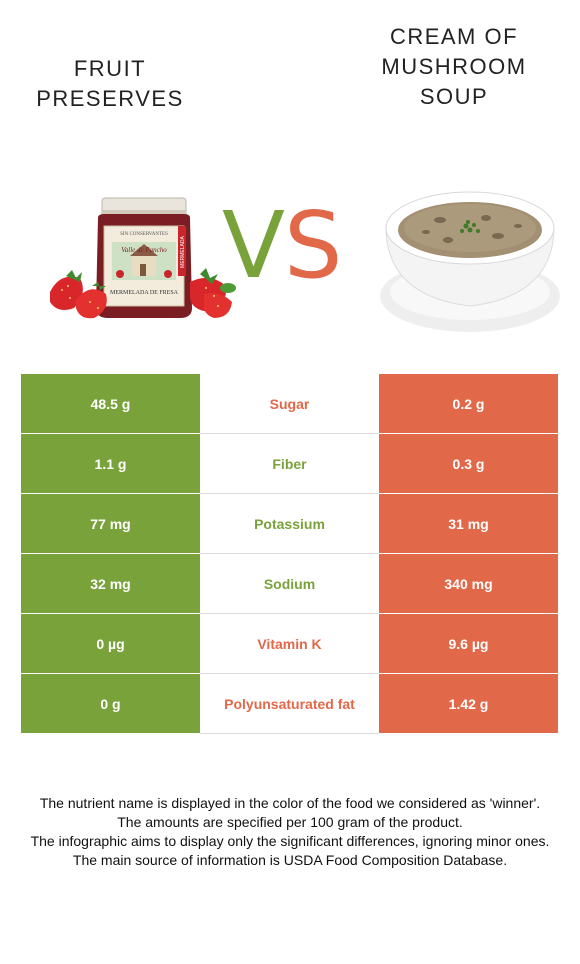  Describe the element at coordinates (468, 644) in the screenshot. I see `right-value-cell: 9.6 µg` at that location.